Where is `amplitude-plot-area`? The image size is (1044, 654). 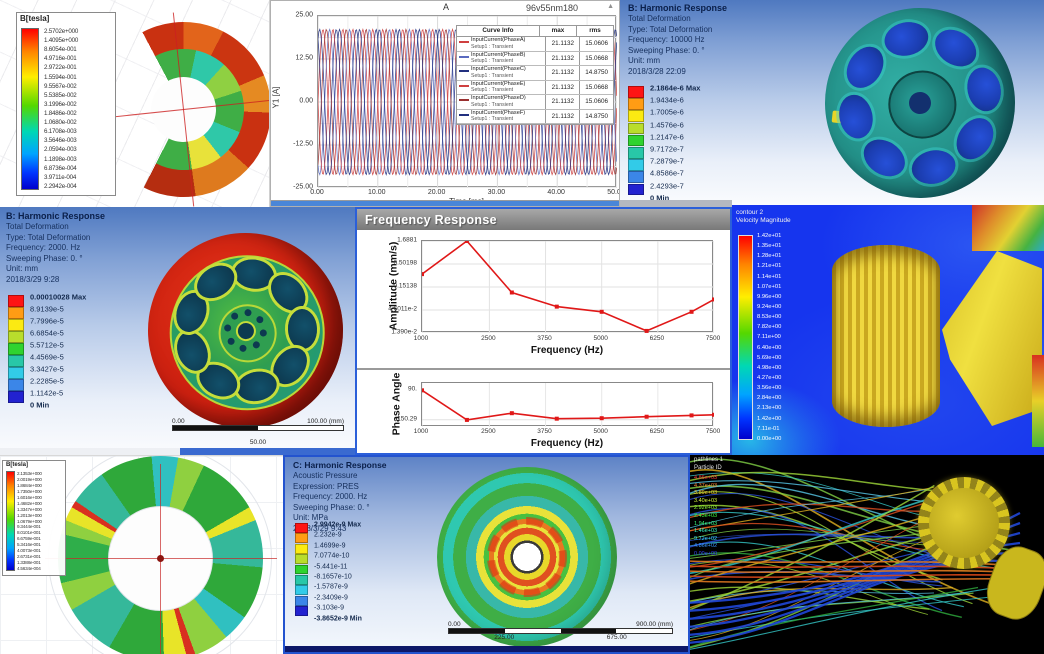 amplitude-plot-area is located at coordinates (568, 286).